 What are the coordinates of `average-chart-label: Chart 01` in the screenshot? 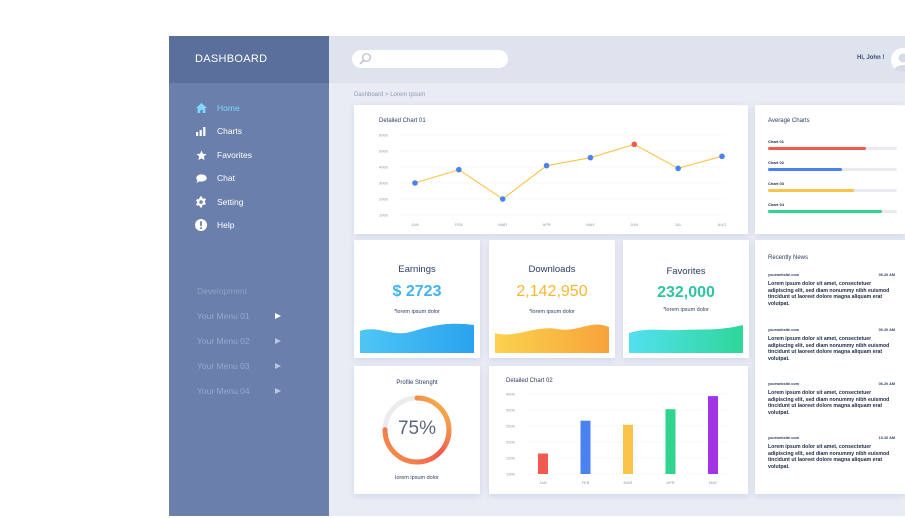 It's located at (776, 141).